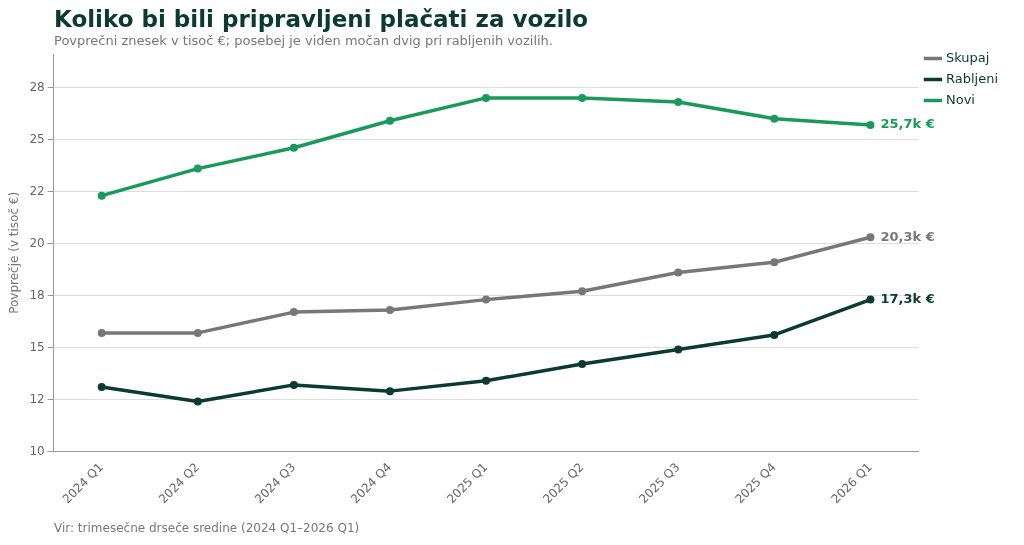  I want to click on y-tick-label: 22, so click(37, 190).